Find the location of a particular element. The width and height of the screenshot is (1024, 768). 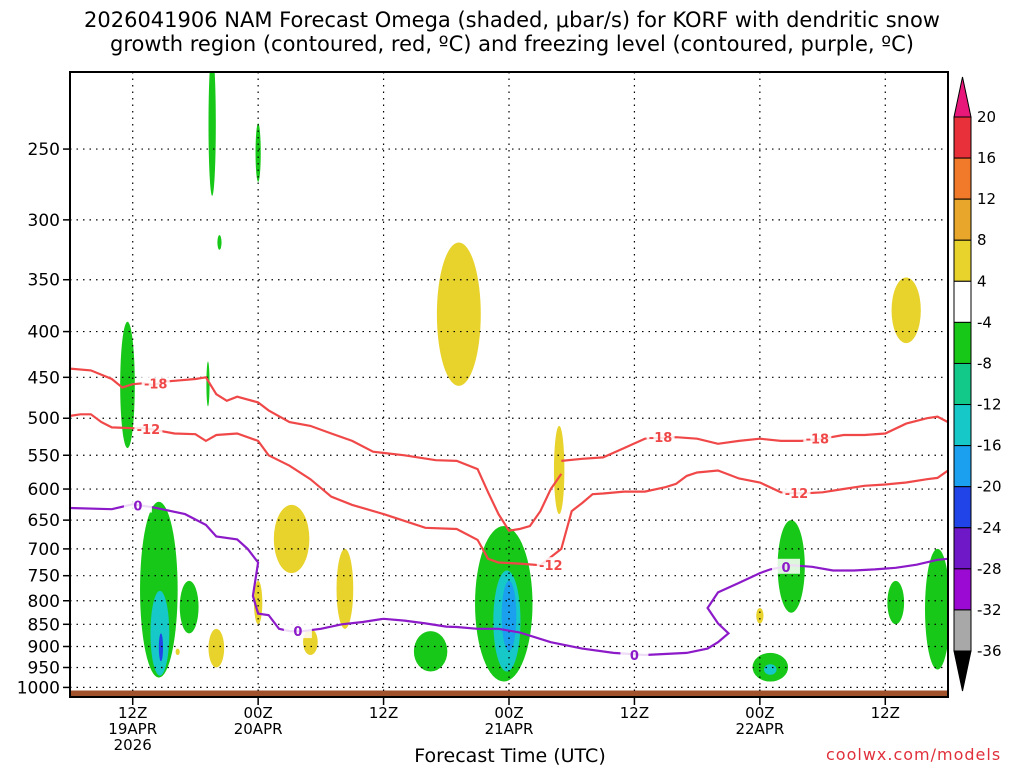

x-tick-label-66-0: 00Z is located at coordinates (759, 713).